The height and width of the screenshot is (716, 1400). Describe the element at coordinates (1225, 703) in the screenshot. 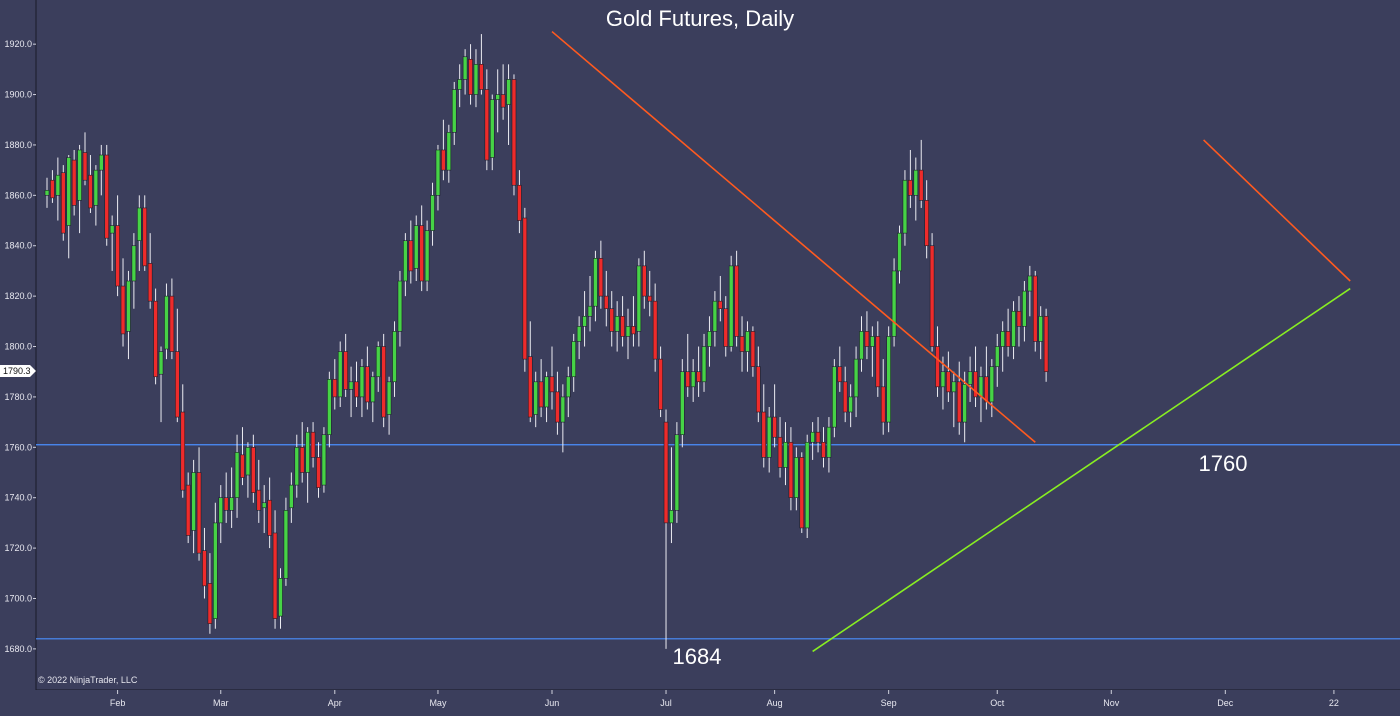

I see `x-tick-label: Dec` at that location.